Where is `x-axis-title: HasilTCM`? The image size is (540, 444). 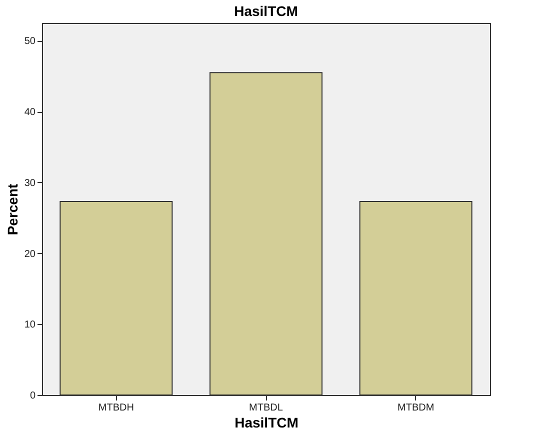 x-axis-title: HasilTCM is located at coordinates (266, 422).